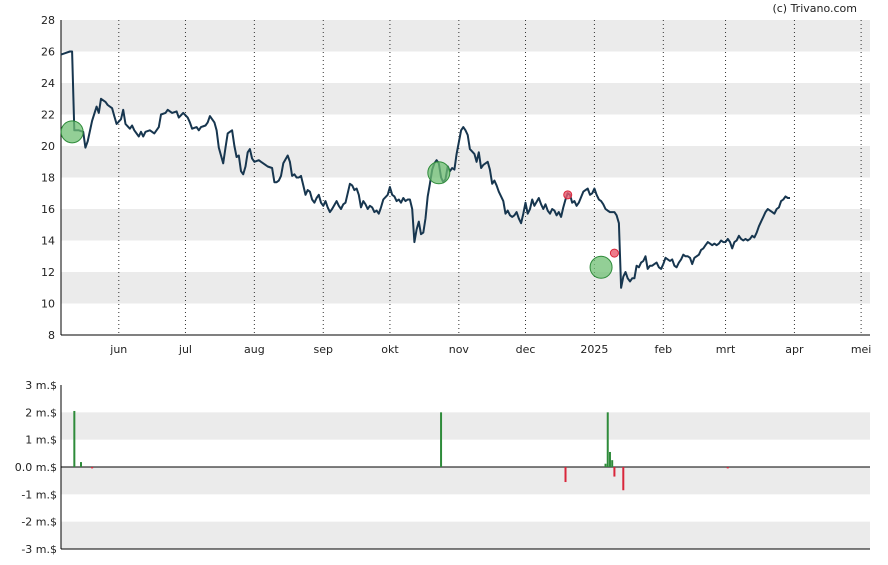  Describe the element at coordinates (254, 349) in the screenshot. I see `x-tick-label: aug` at that location.